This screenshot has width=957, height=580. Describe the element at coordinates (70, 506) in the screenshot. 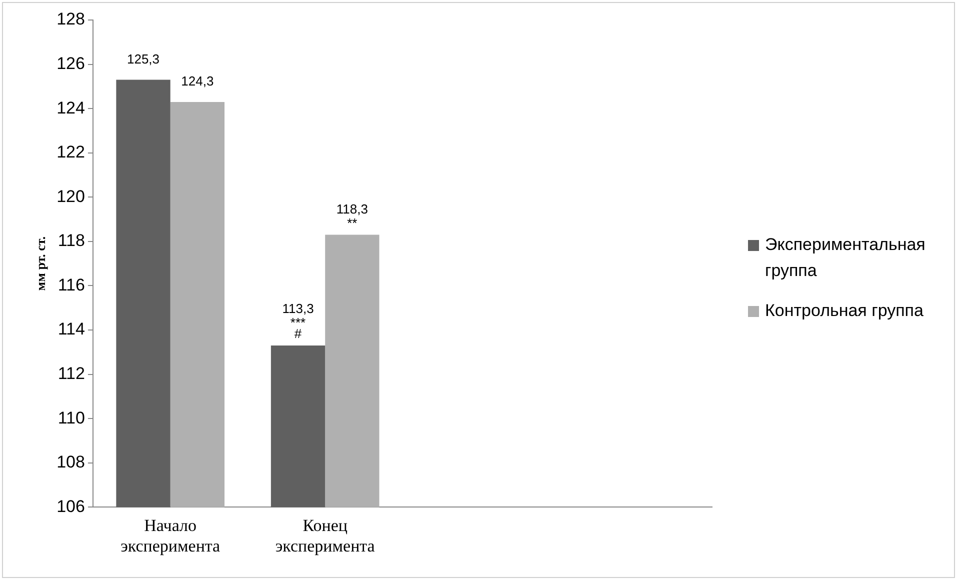

I see `y-tick-label: 106` at that location.